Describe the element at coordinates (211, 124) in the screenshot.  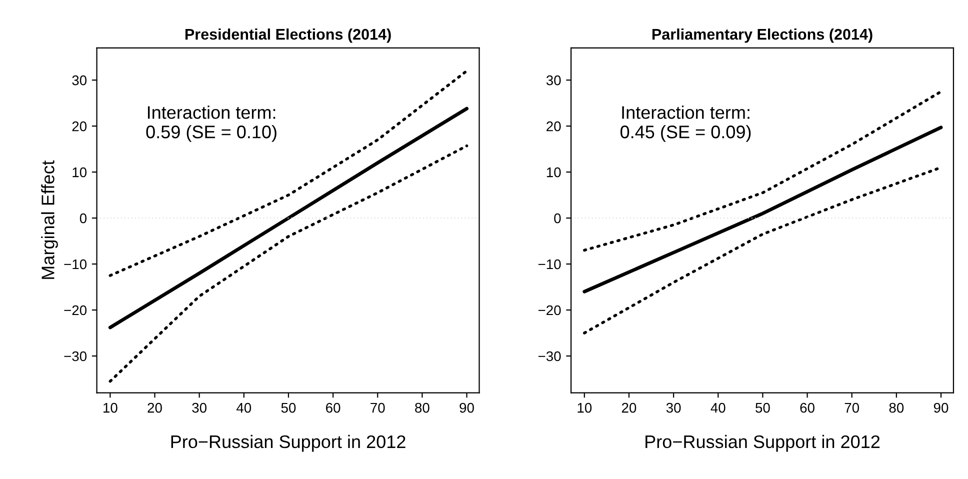
I see `annotation: Interaction term: 0.59 (SE = 0.10)` at that location.